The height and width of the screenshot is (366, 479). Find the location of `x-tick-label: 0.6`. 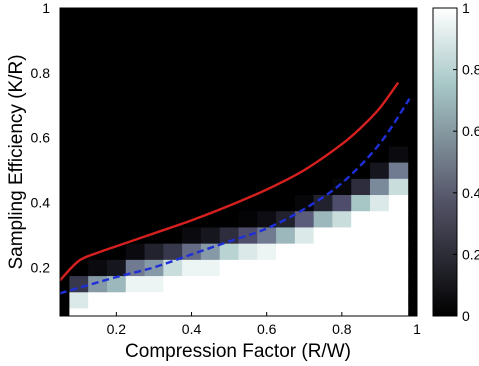

x-tick-label: 0.6 is located at coordinates (267, 329).